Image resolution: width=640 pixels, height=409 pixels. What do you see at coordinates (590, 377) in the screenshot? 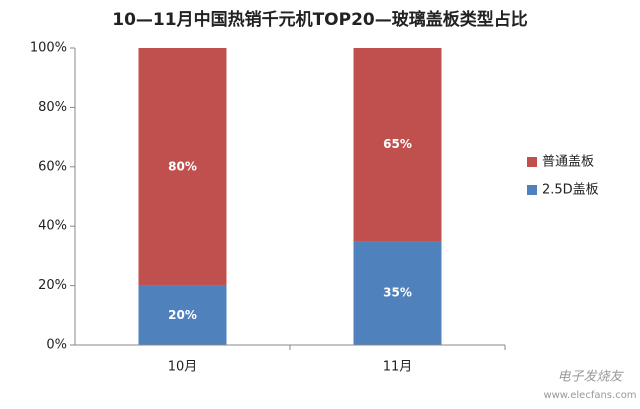
I see `watermark: 电子发烧友` at bounding box center [590, 377].